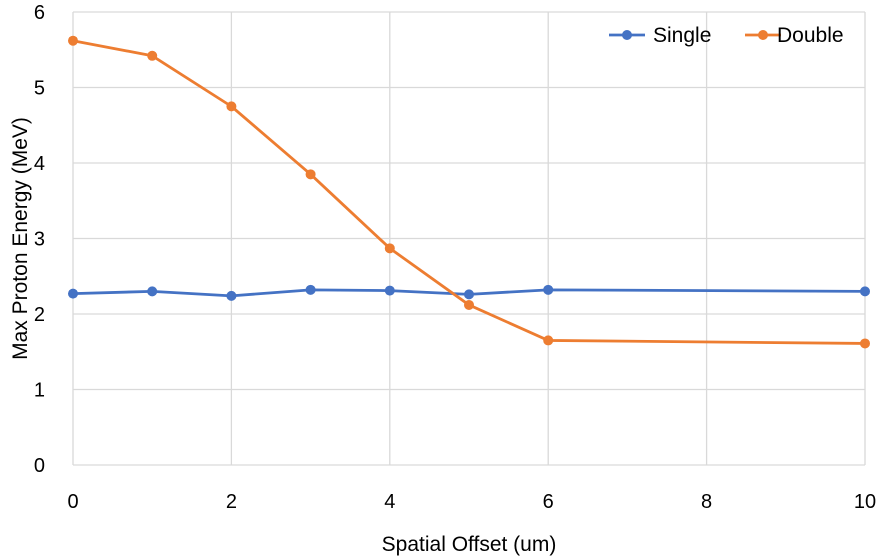 This screenshot has width=881, height=557. I want to click on y-tick-label: 2, so click(39, 315).